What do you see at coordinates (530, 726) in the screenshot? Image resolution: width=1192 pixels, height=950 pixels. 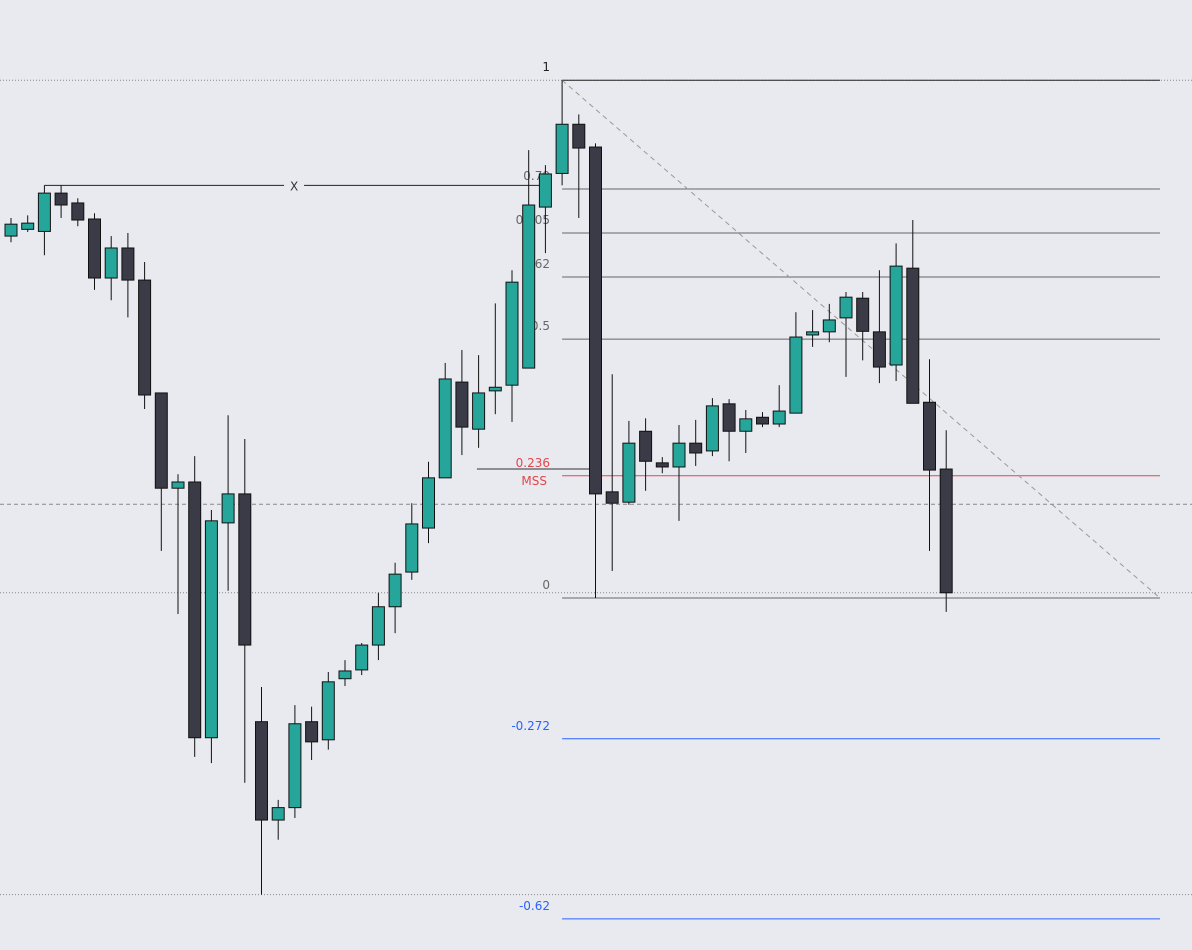 I see `fib-level-label: -0.272` at bounding box center [530, 726].